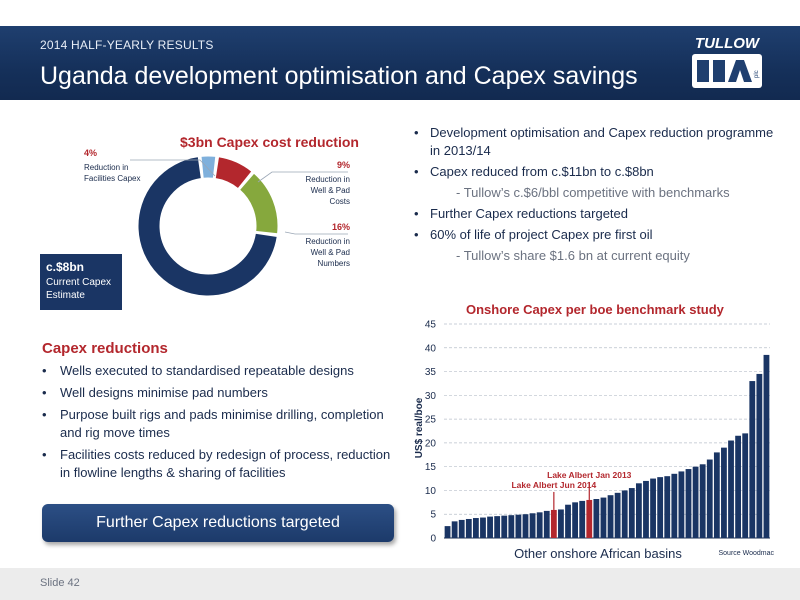 The height and width of the screenshot is (600, 800). I want to click on facilities-label: Reduction in Facilities Capex, so click(112, 173).